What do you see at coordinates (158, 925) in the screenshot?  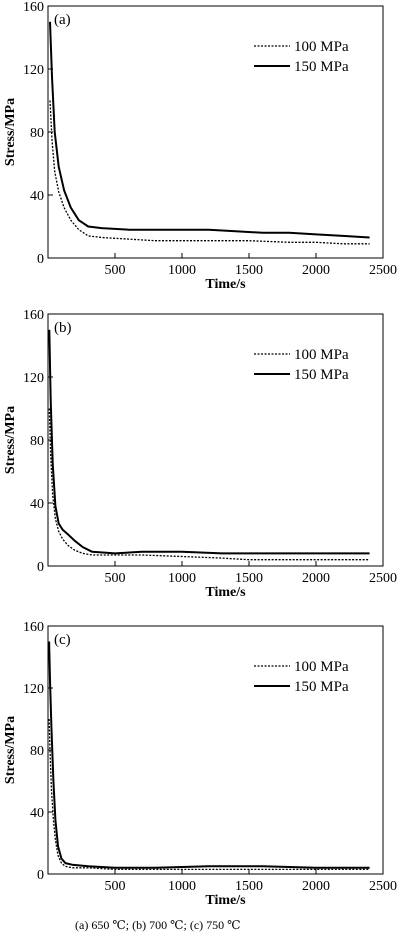 I see `figure-caption: (a) 650 ℃; (b) 700 ℃; (c) 750 ℃` at bounding box center [158, 925].